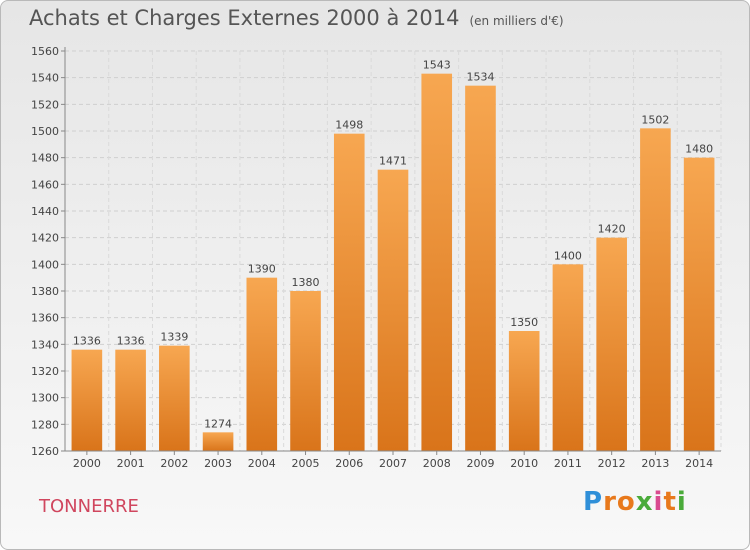 The height and width of the screenshot is (550, 750). Describe the element at coordinates (45, 318) in the screenshot. I see `ytick-label: 1360` at that location.